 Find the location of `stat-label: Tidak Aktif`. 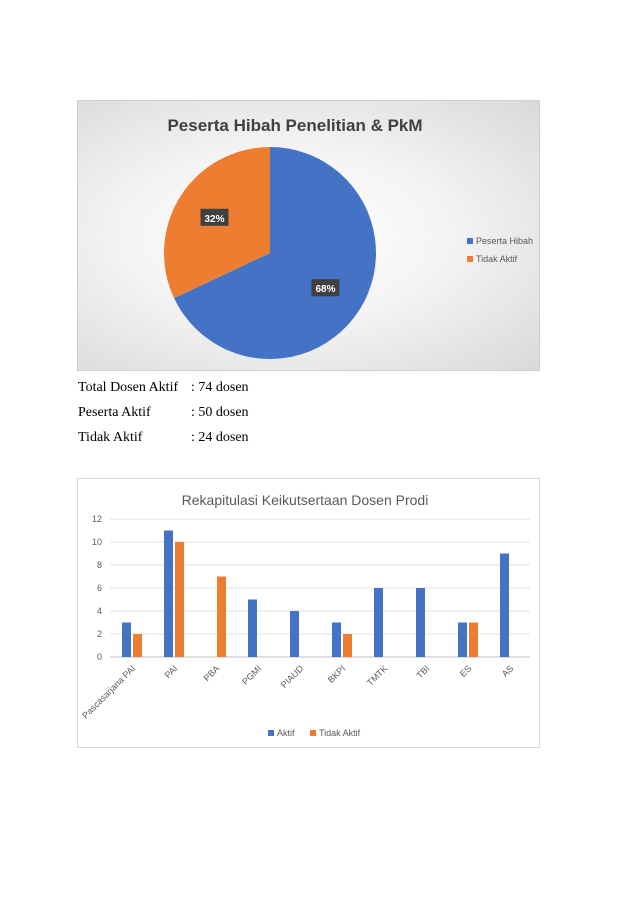

stat-label: Tidak Aktif is located at coordinates (110, 437).